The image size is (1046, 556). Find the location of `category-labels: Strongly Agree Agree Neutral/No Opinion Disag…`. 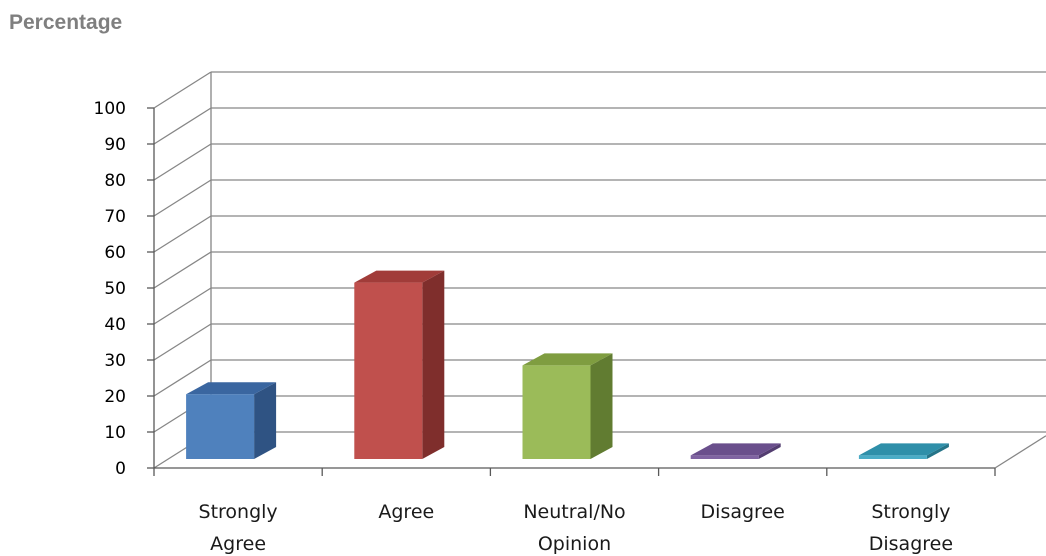

category-labels: Strongly Agree Agree Neutral/No Opinion Disag… is located at coordinates (576, 528).